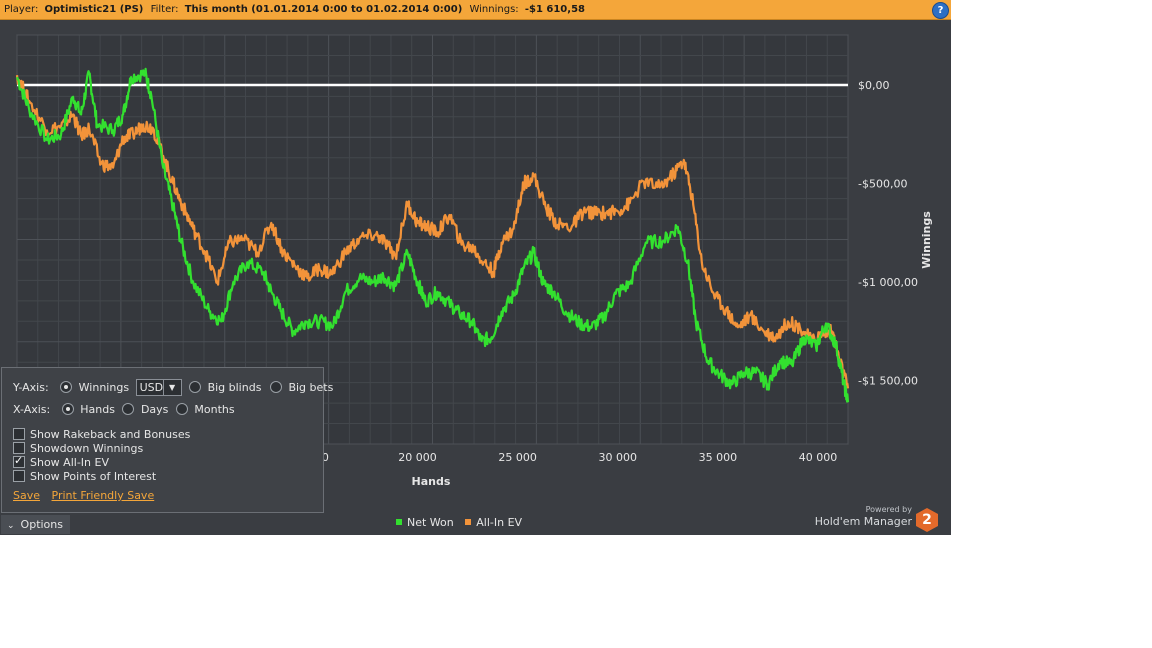 This screenshot has height=648, width=1152. Describe the element at coordinates (431, 481) in the screenshot. I see `x-axis-title: Hands` at that location.